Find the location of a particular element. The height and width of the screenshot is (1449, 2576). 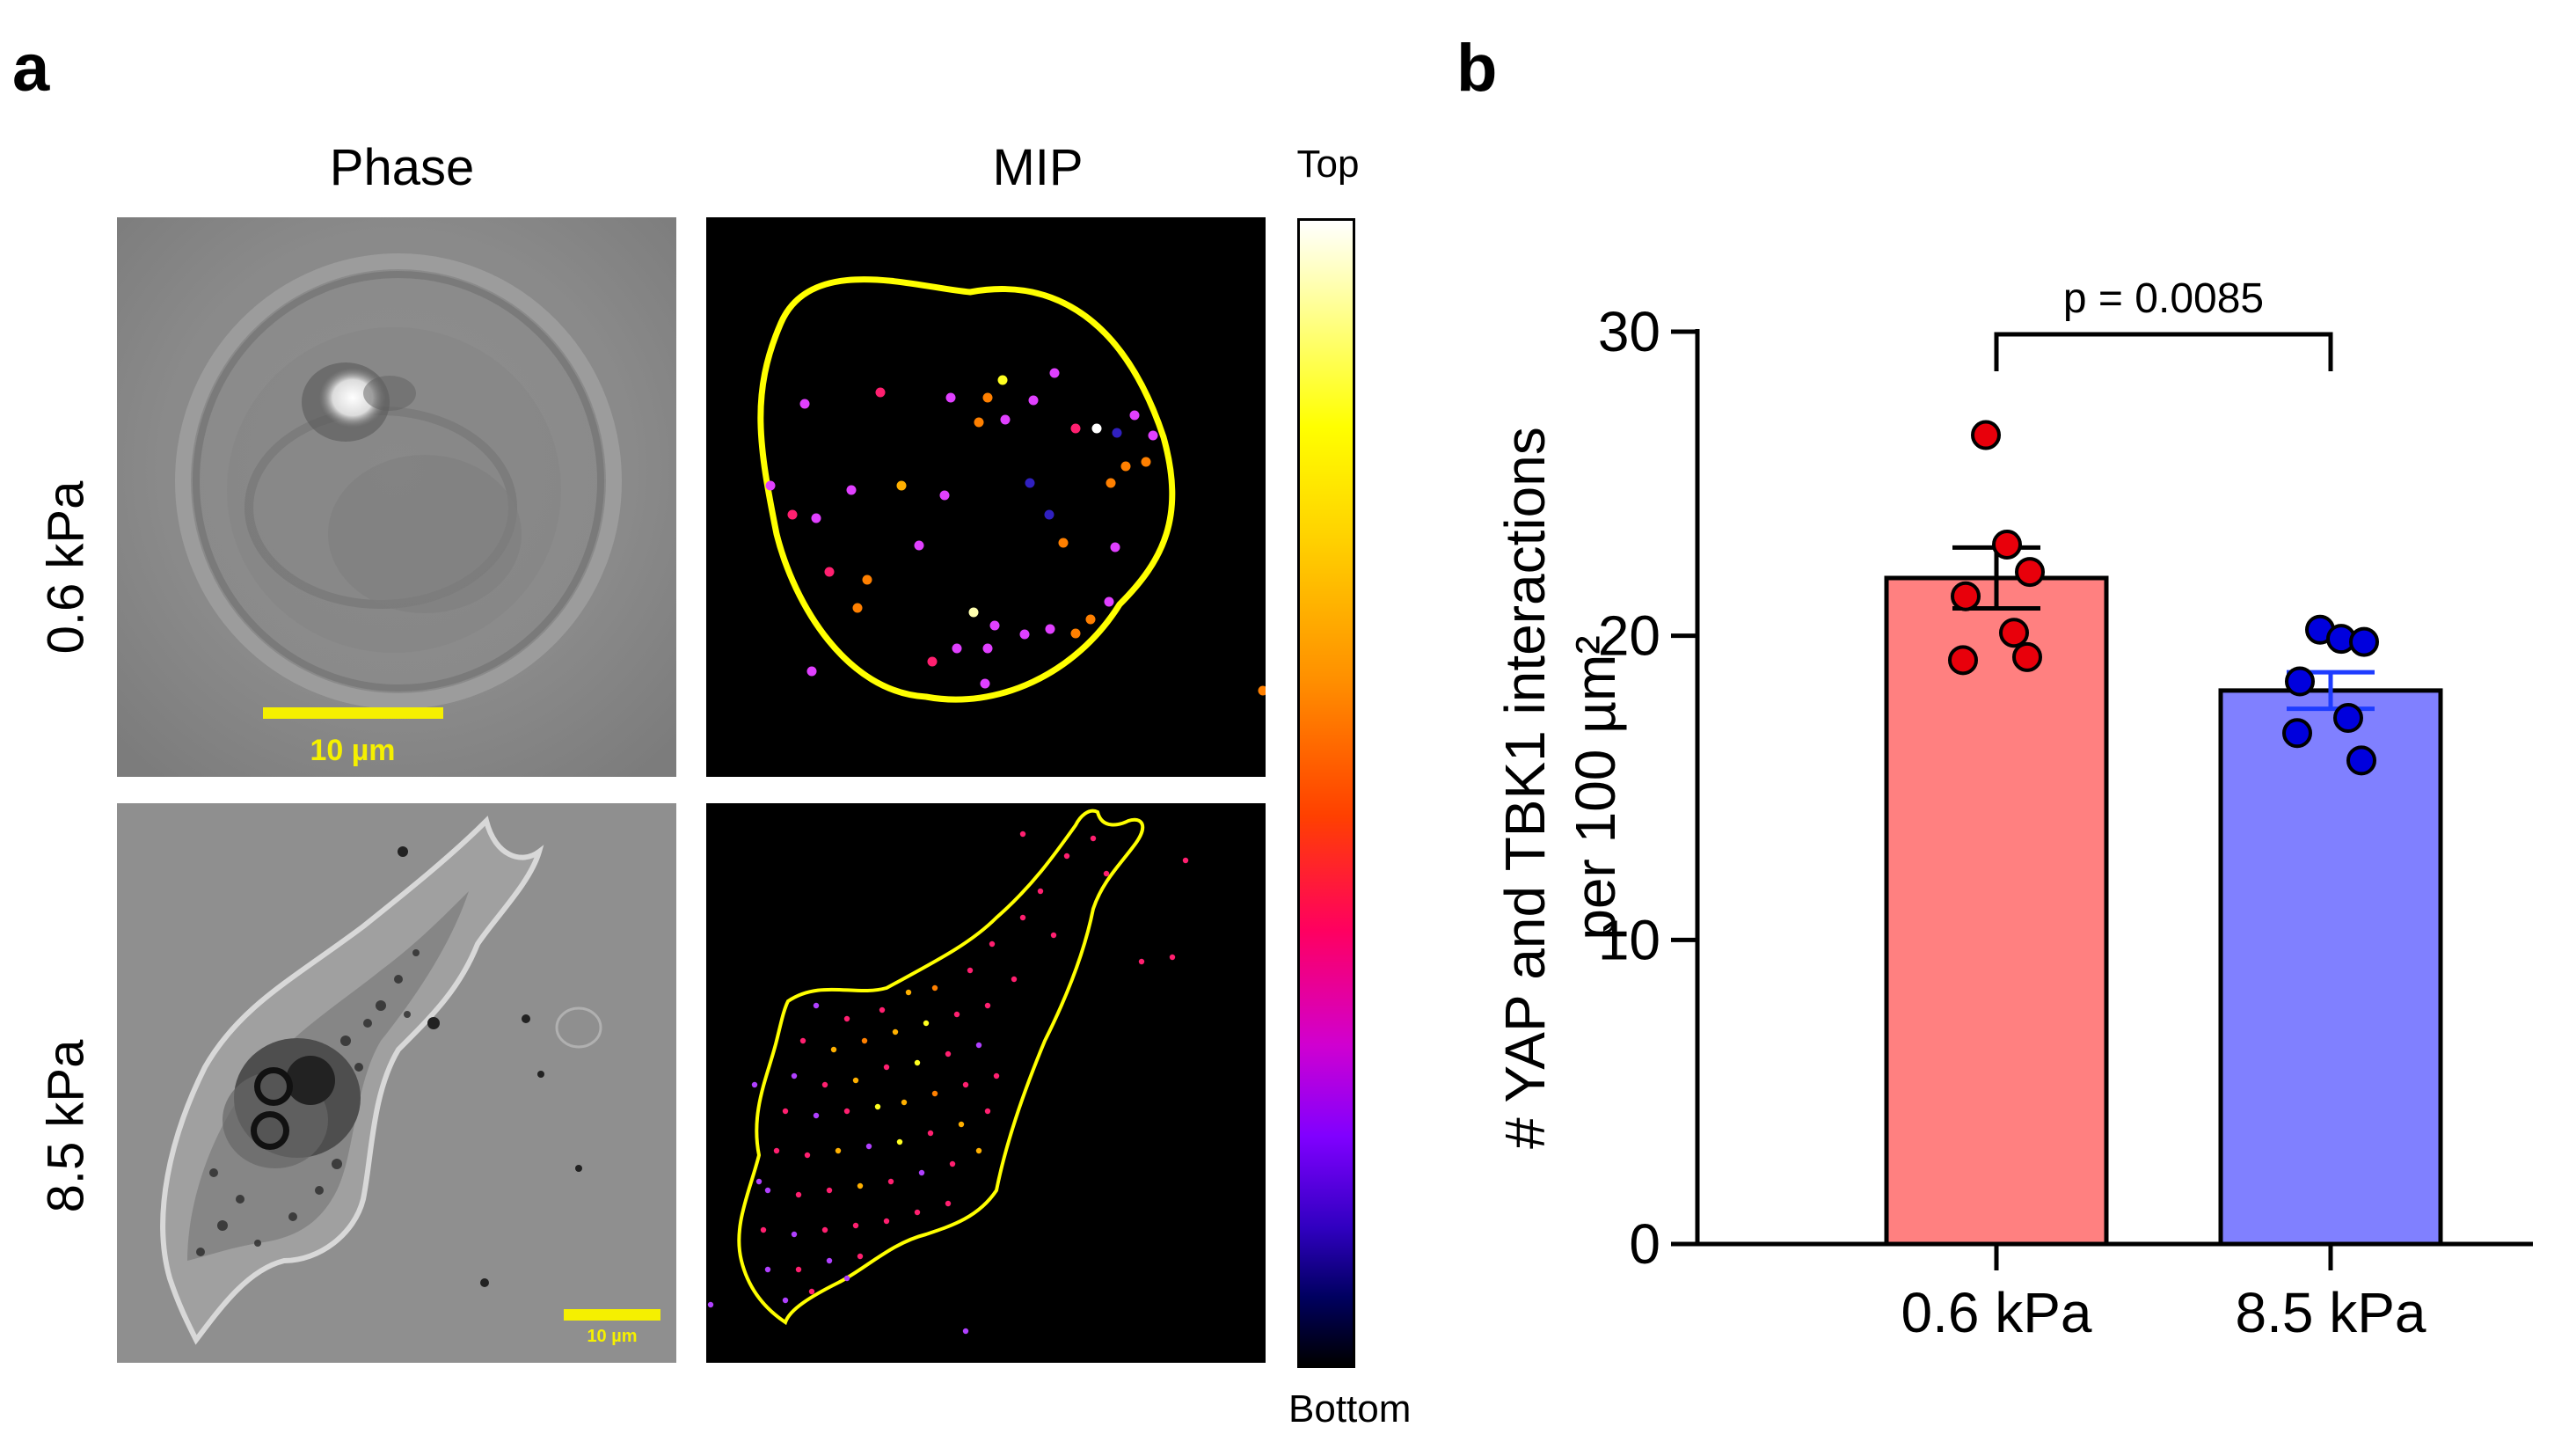

scalebar-soft-label: 10 µm is located at coordinates (352, 750).